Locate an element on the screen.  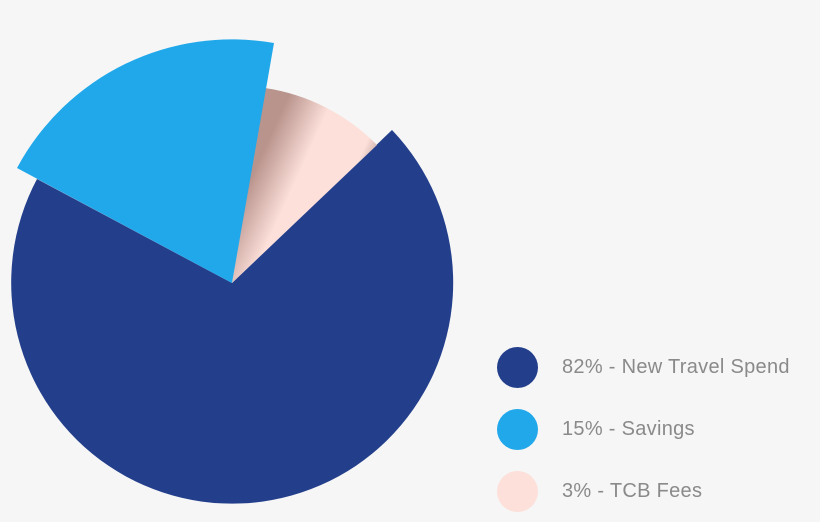
legend-item-tcb-fees: 3% - TCB Fees is located at coordinates (643, 491).